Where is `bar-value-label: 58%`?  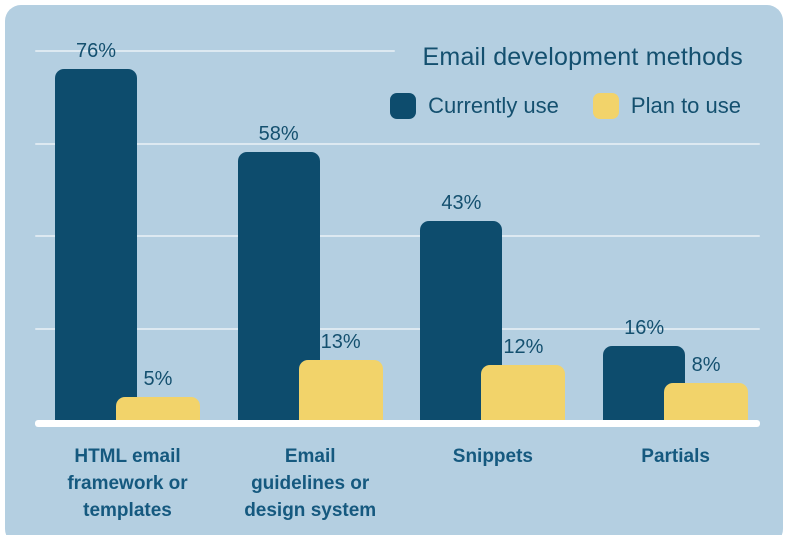 bar-value-label: 58% is located at coordinates (278, 133).